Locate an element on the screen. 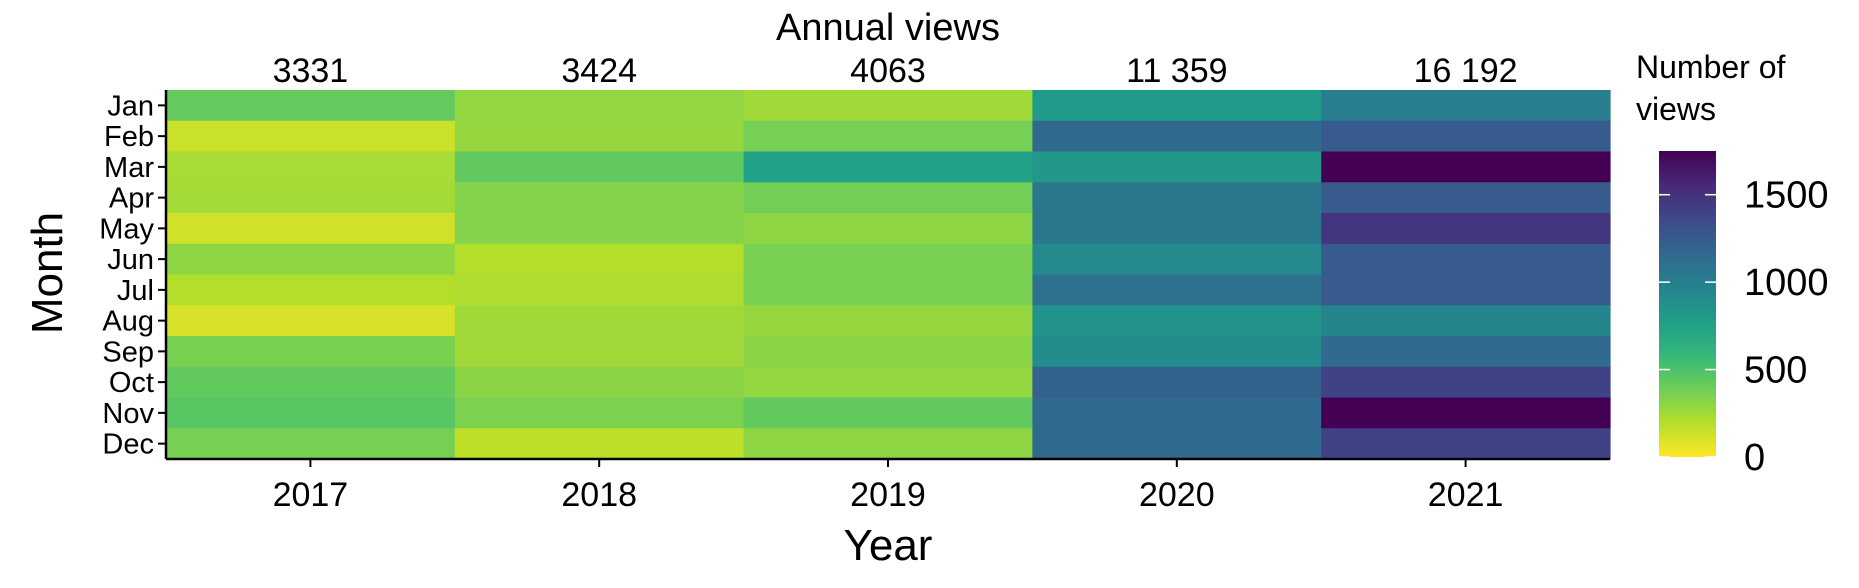  heatmap-cell-sep-2019 is located at coordinates (888, 352).